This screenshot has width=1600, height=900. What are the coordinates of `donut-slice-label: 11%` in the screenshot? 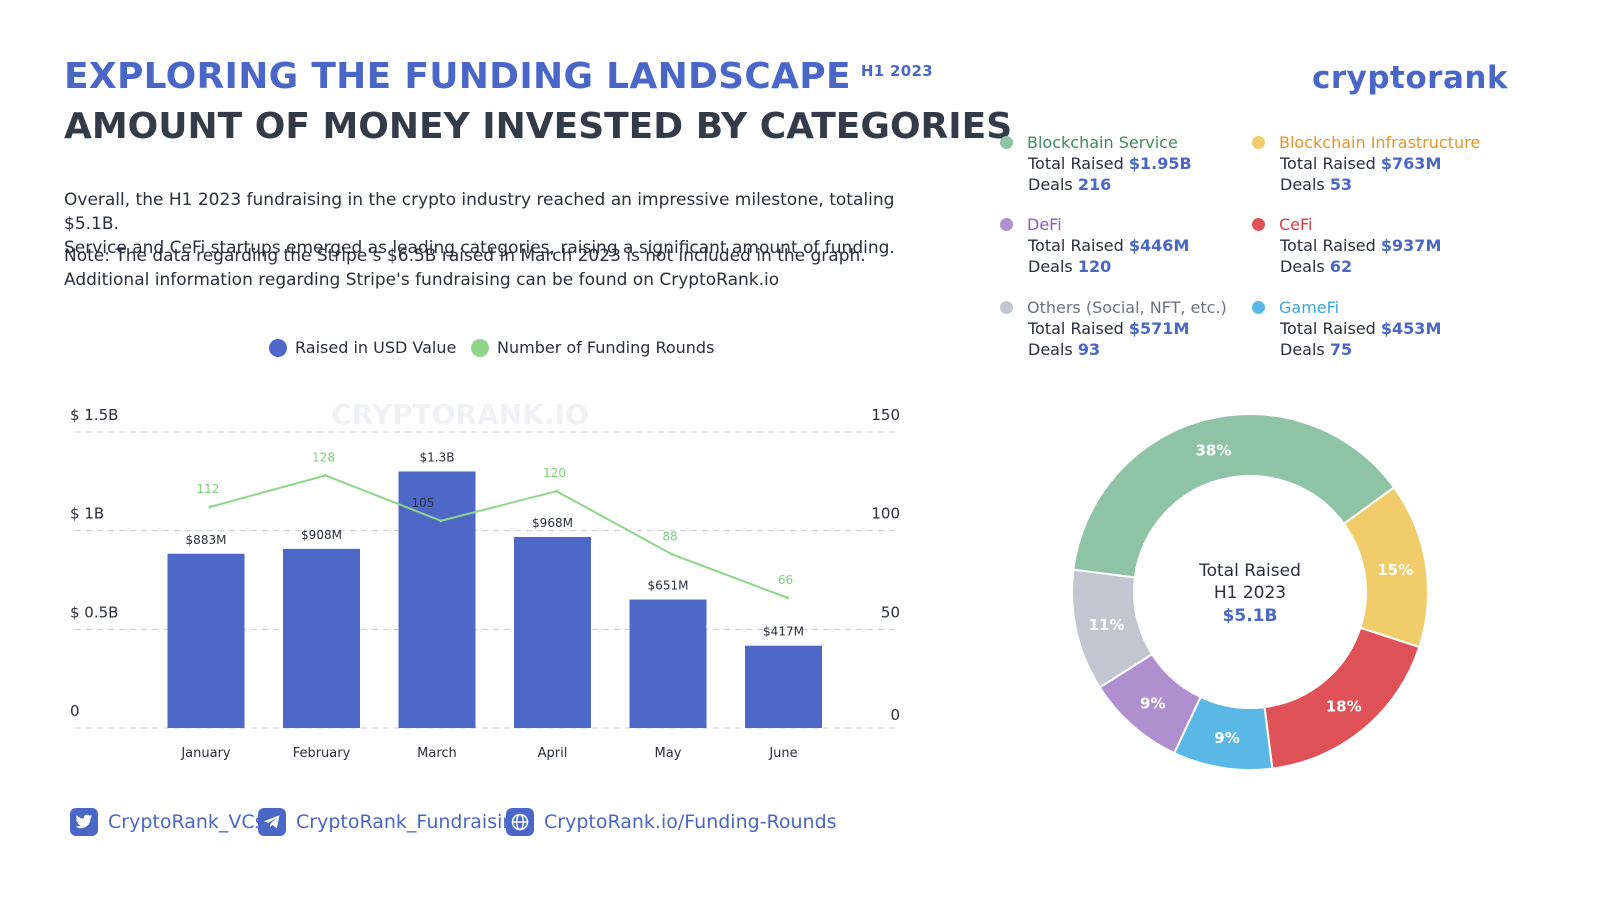 It's located at (1107, 625).